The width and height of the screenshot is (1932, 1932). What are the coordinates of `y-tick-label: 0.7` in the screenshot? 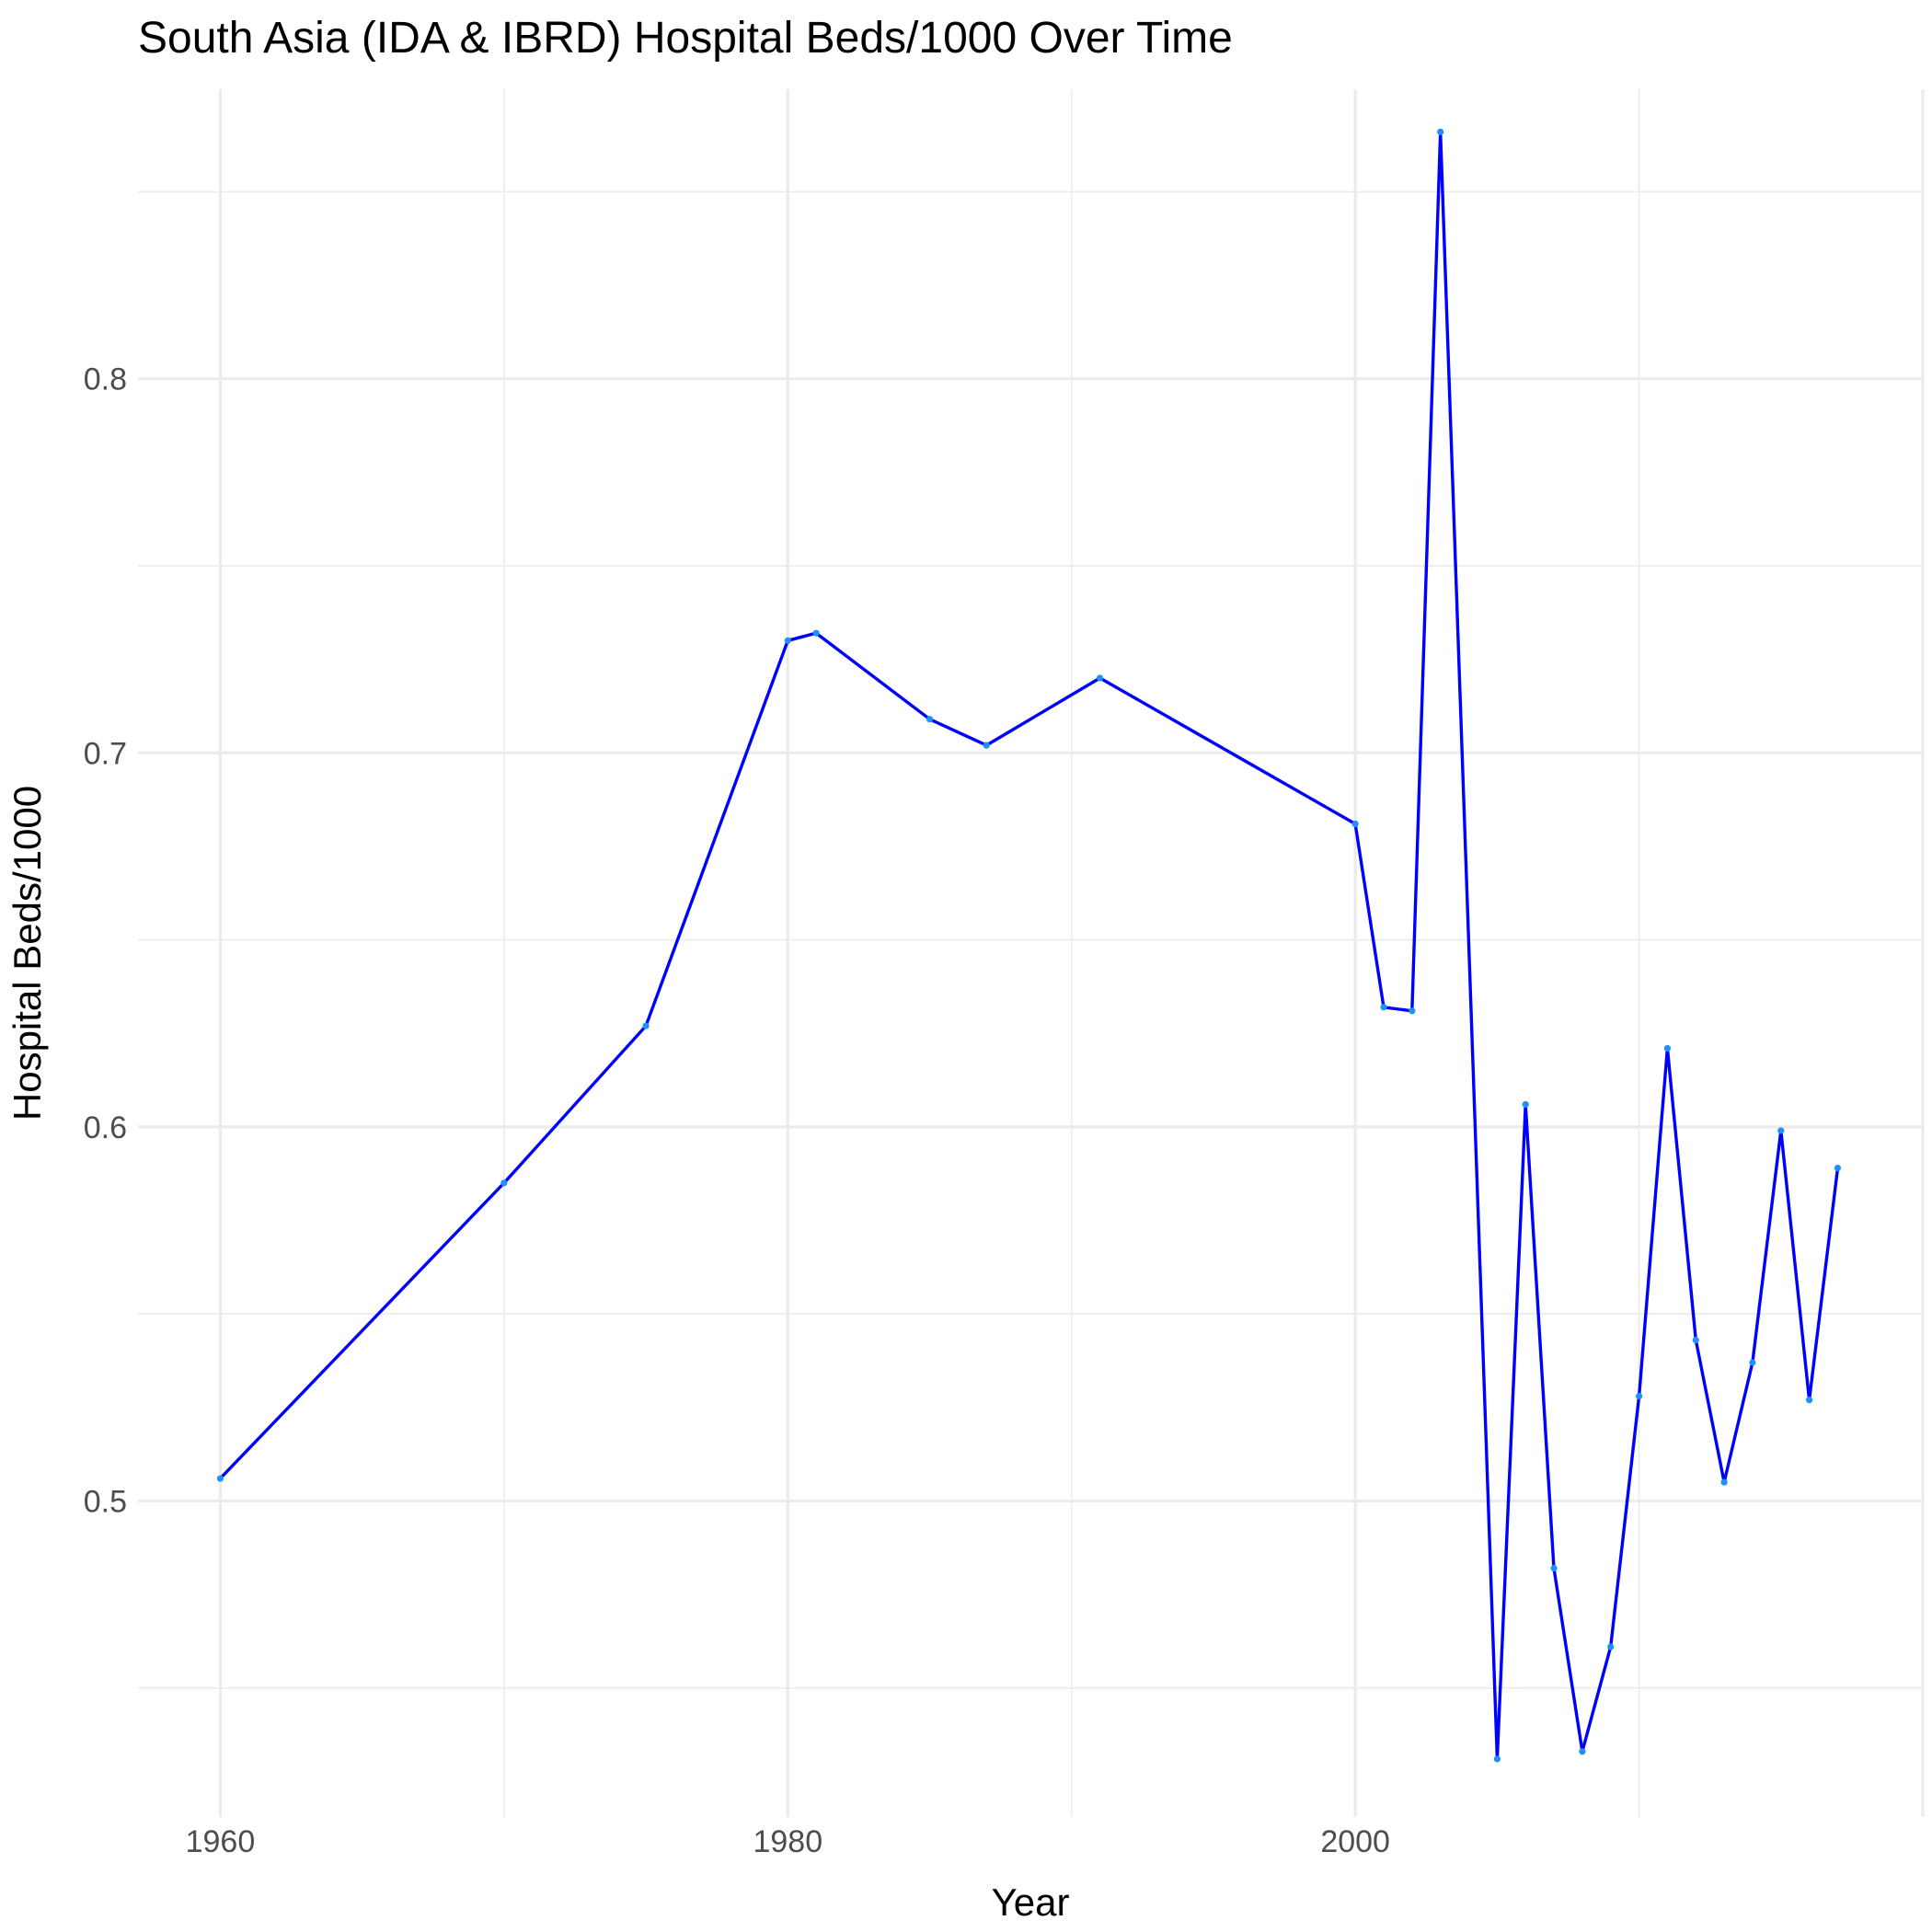 It's located at (105, 753).